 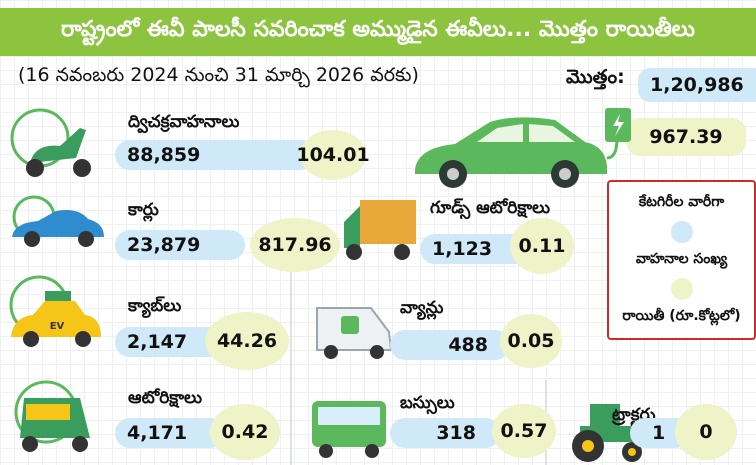 What do you see at coordinates (681, 289) in the screenshot?
I see `legend-subsidy-swatch` at bounding box center [681, 289].